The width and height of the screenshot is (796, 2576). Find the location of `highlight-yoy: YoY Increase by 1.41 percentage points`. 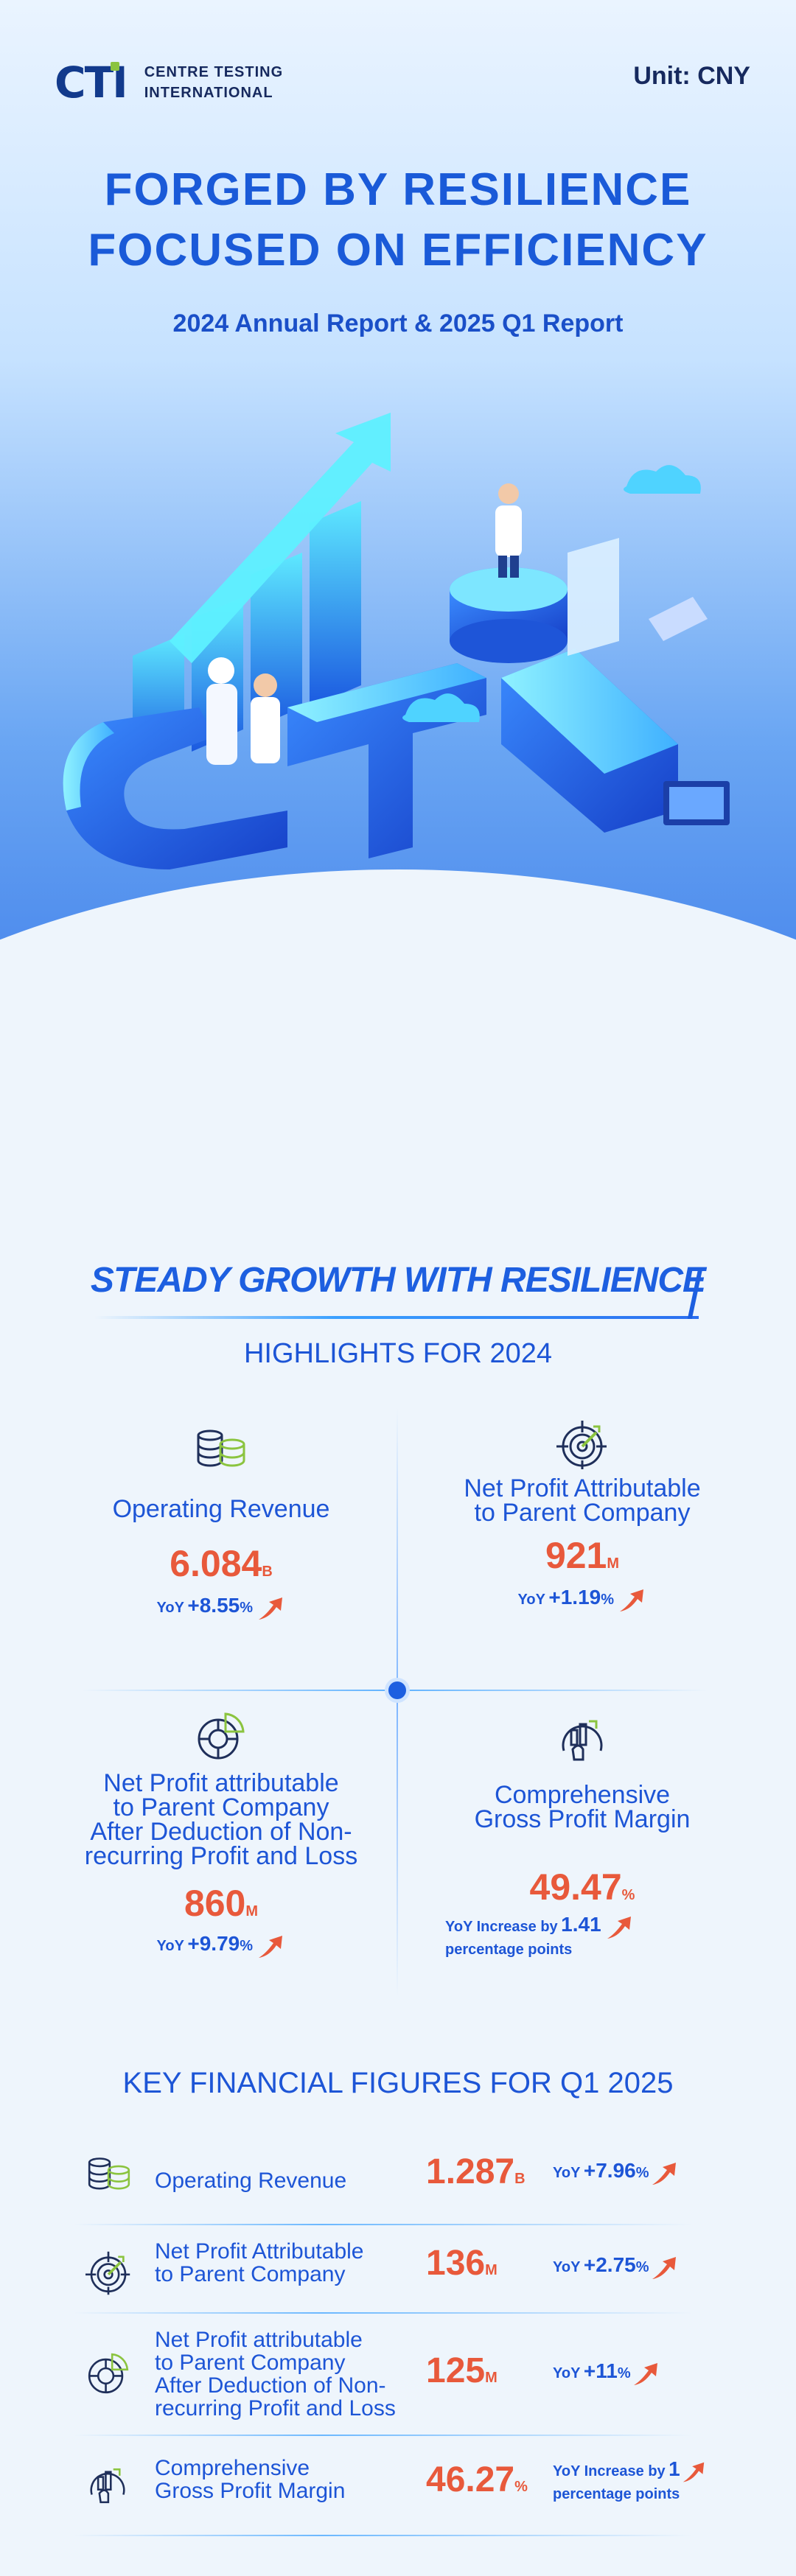

highlight-yoy: YoY Increase by 1.41 percentage points is located at coordinates (582, 1936).